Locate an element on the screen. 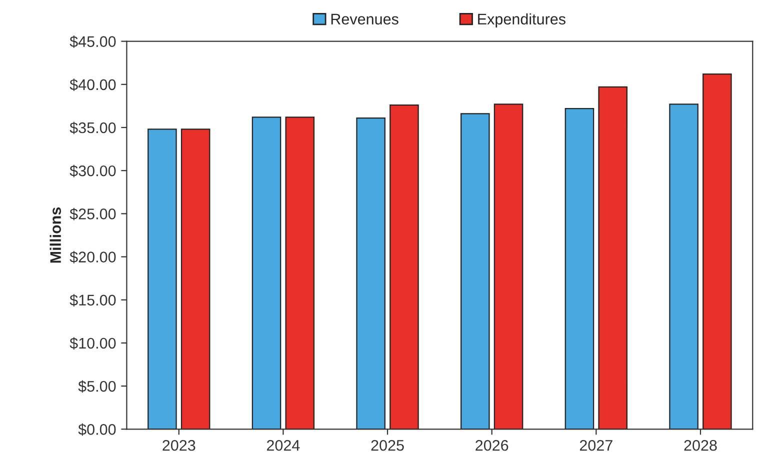 Image resolution: width=768 pixels, height=459 pixels. legend-label: Expenditures is located at coordinates (522, 20).